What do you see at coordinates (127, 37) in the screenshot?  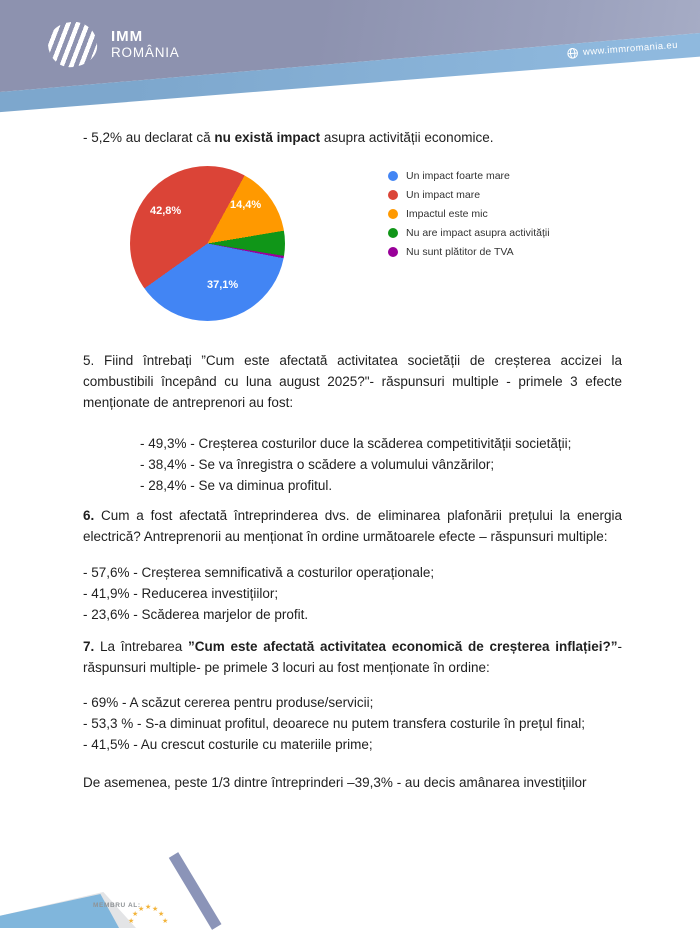 I see `logo-text-imm: IMM` at bounding box center [127, 37].